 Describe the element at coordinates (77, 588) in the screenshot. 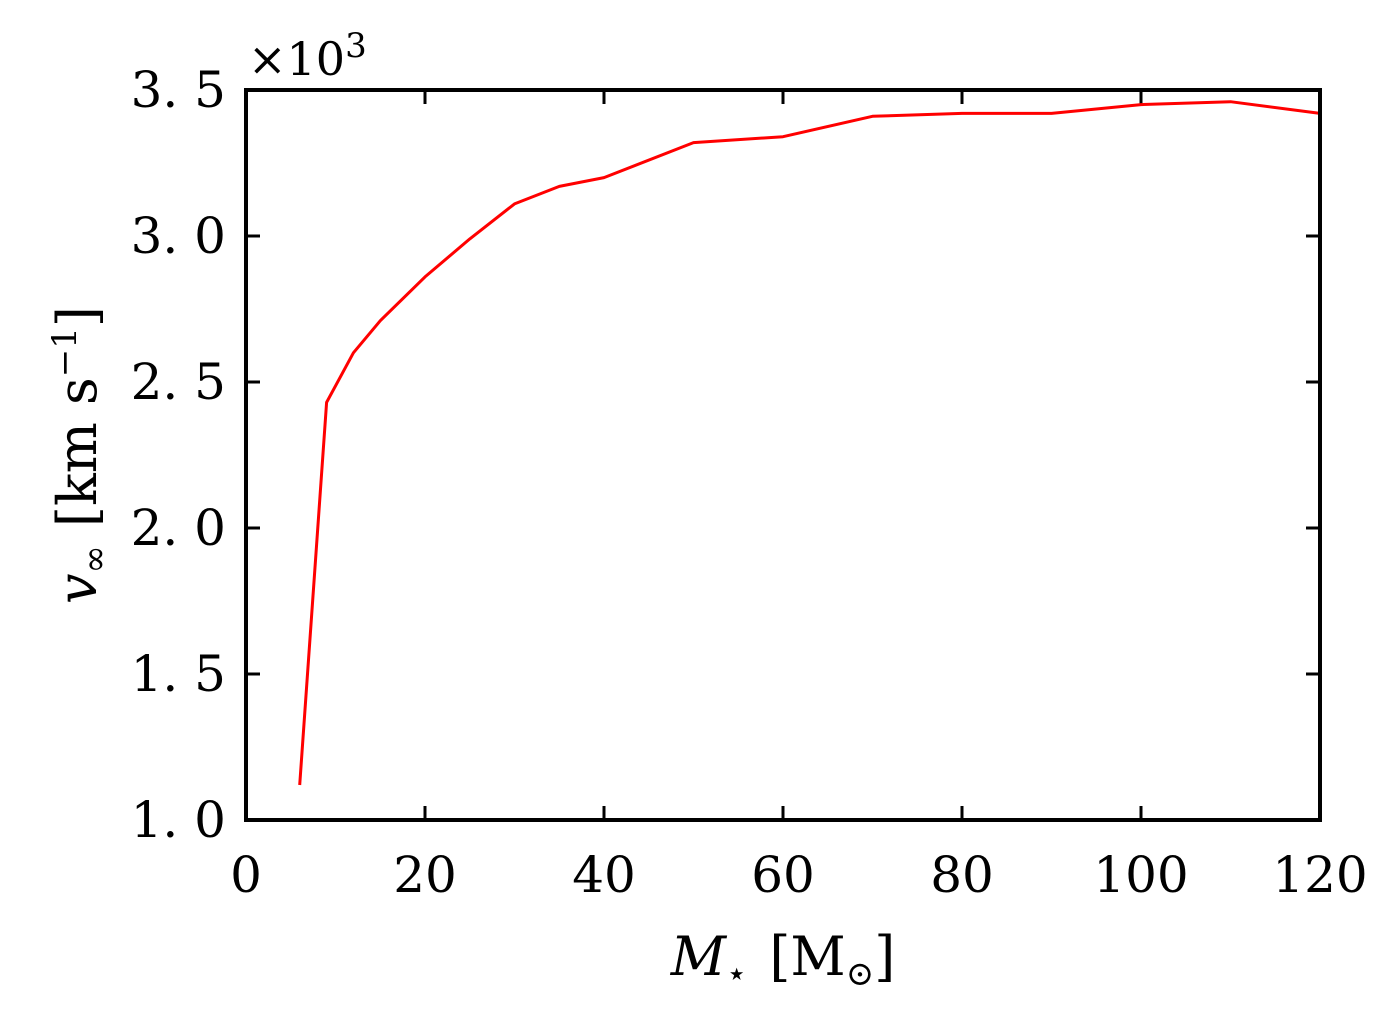

I see `y-label-symbol: v` at that location.